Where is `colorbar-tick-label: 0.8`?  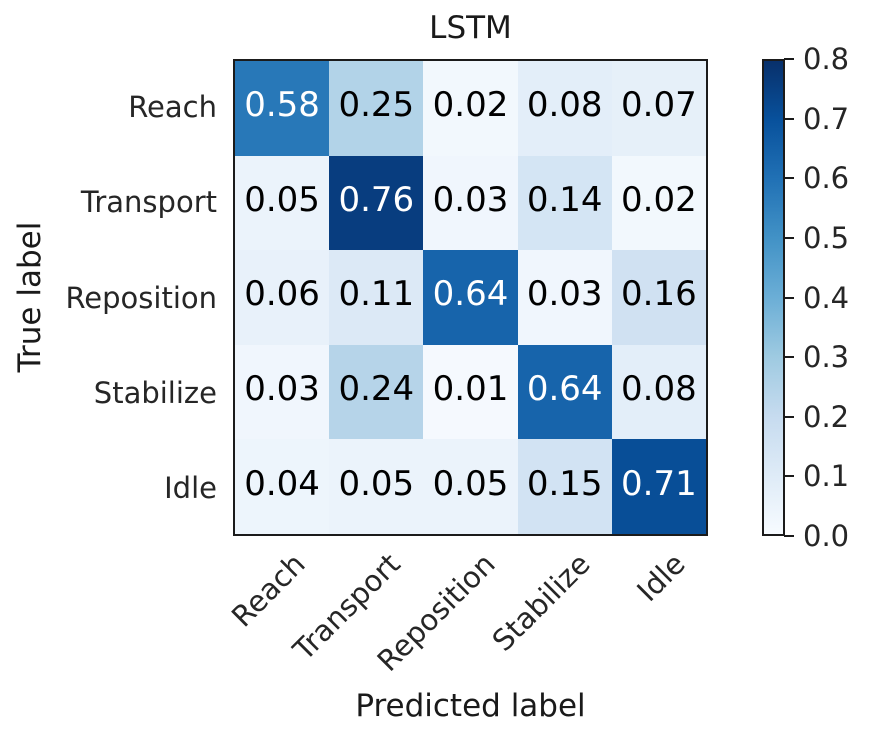
colorbar-tick-label: 0.8 is located at coordinates (826, 59).